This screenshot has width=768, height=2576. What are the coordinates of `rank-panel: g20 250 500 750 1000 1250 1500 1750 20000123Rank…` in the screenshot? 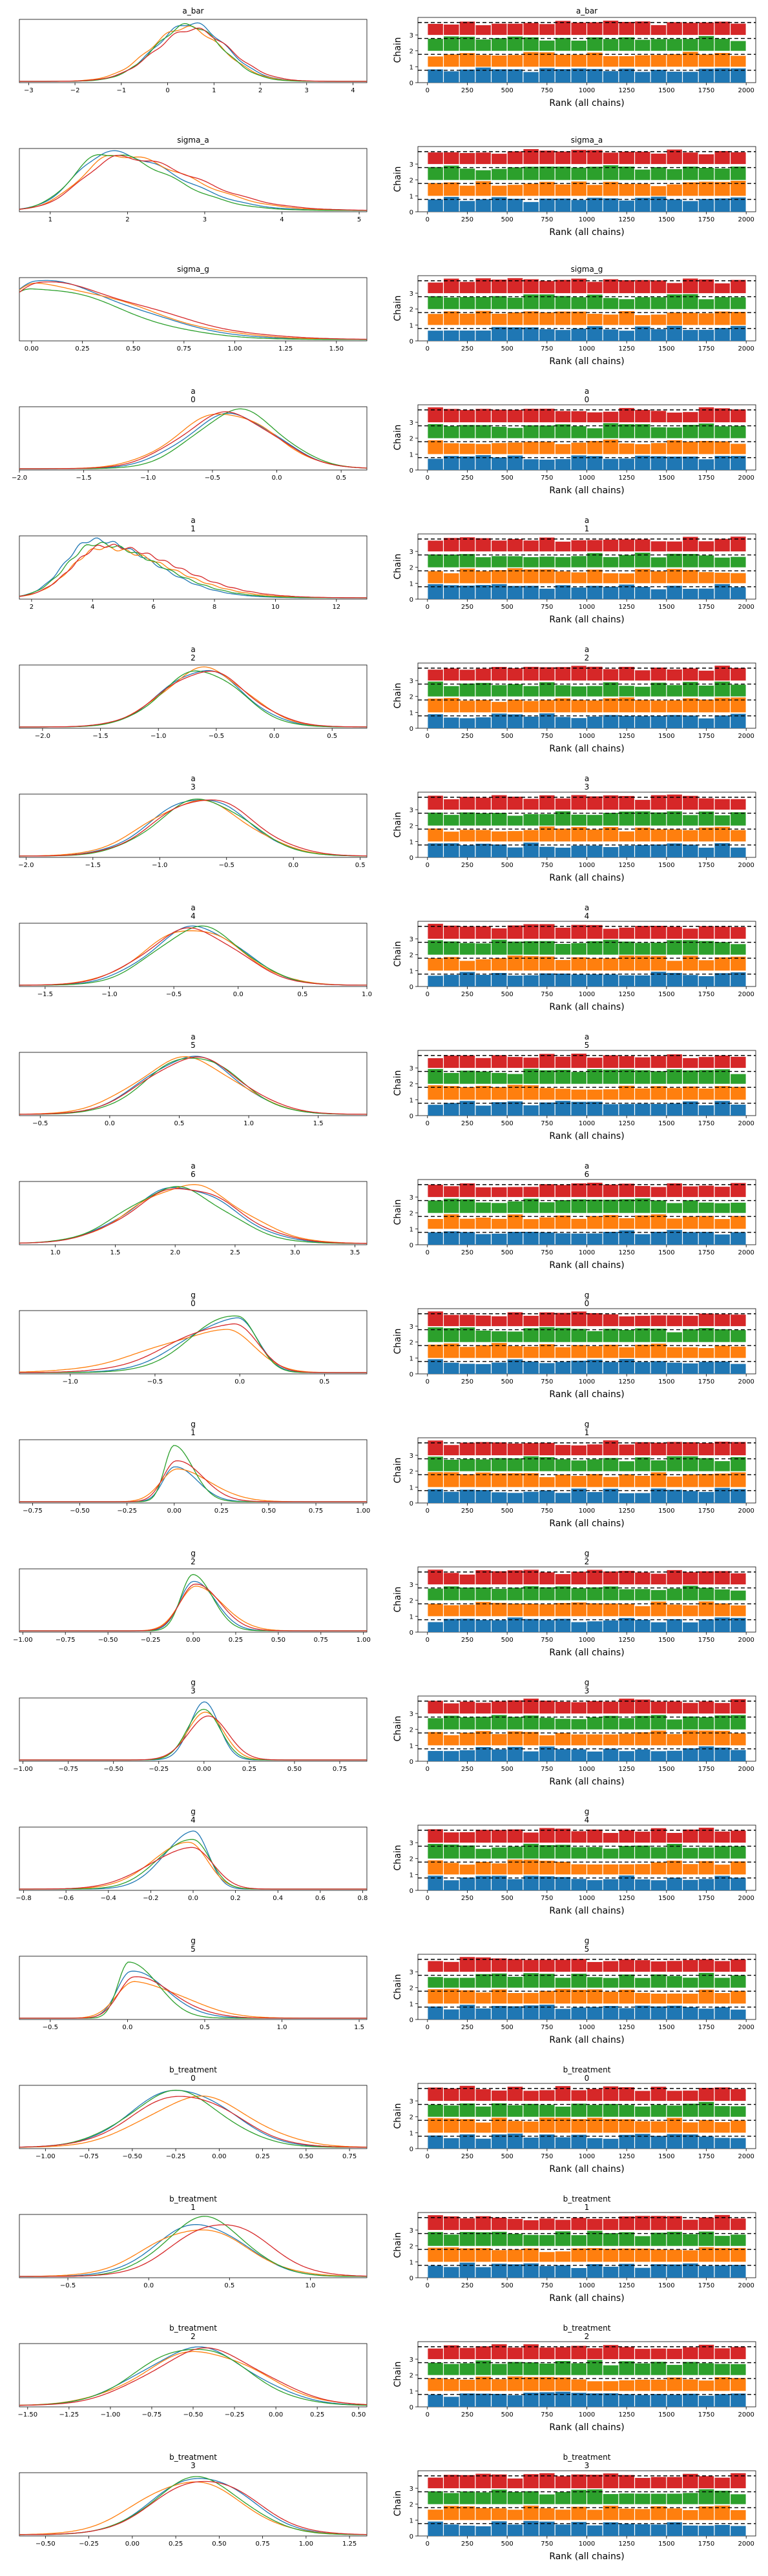 It's located at (574, 1604).